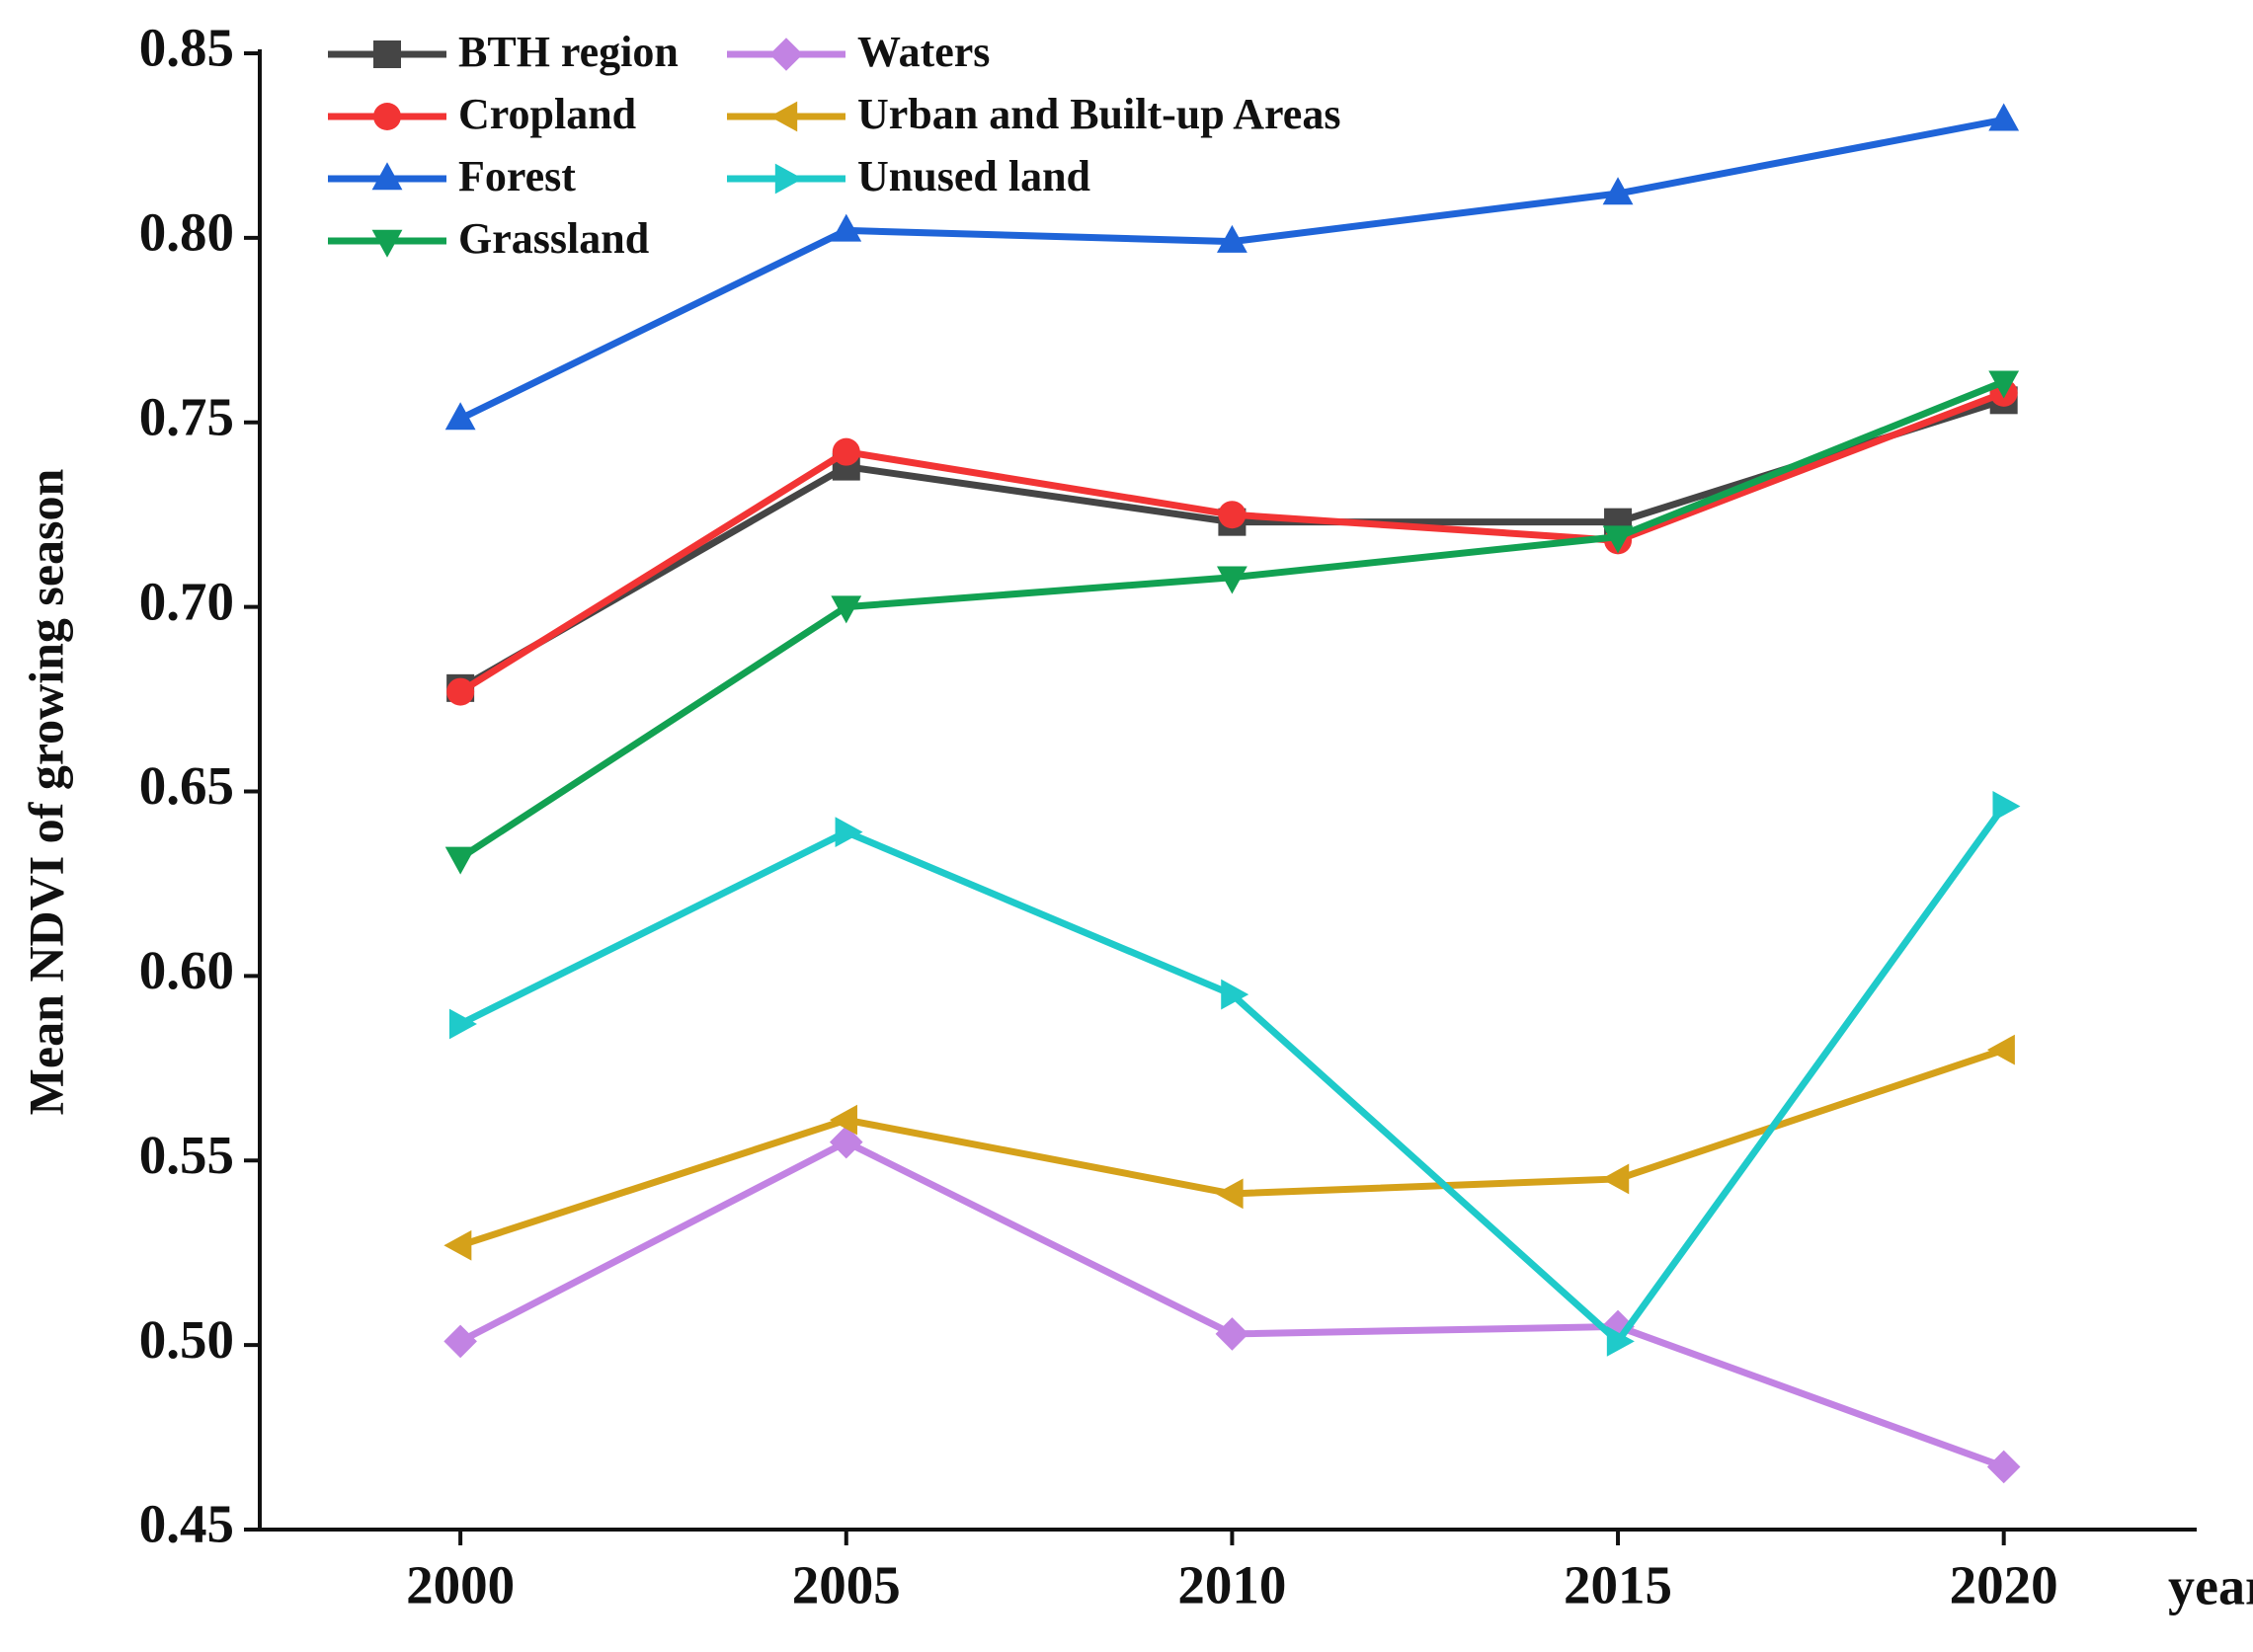 The width and height of the screenshot is (2253, 1652). Describe the element at coordinates (186, 232) in the screenshot. I see `y-tick-label: 0.80` at that location.